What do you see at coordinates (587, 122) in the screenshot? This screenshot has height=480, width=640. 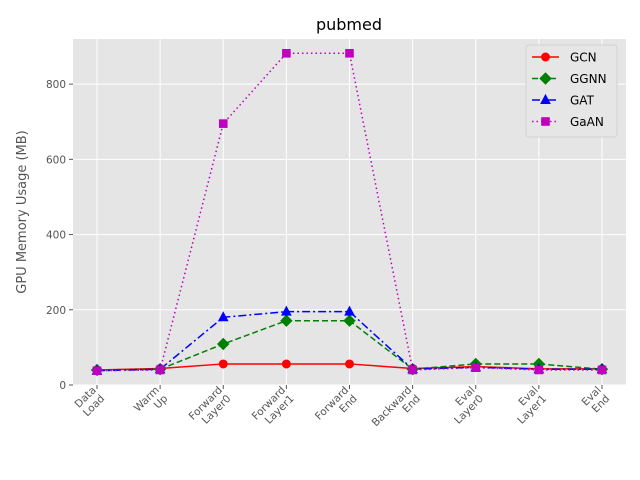 I see `legend-label: GaAN` at bounding box center [587, 122].